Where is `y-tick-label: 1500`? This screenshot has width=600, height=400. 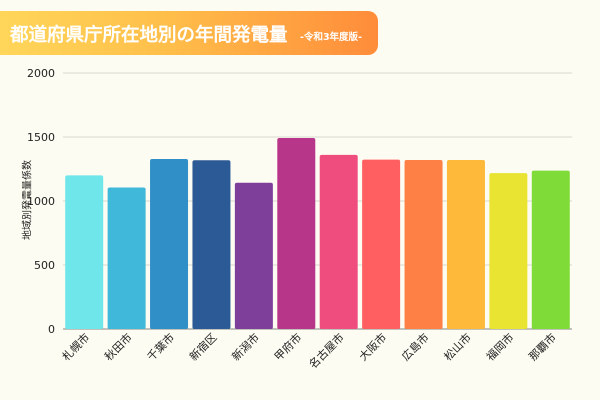
y-tick-label: 1500 is located at coordinates (41, 137).